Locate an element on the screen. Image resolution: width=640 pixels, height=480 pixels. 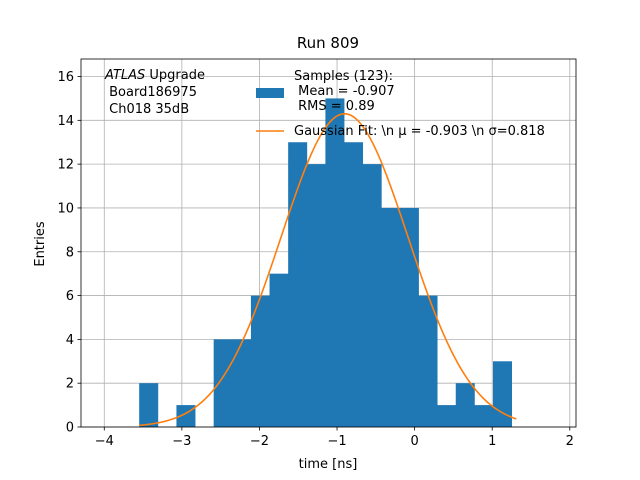
x-tick-label: 0 is located at coordinates (414, 441).